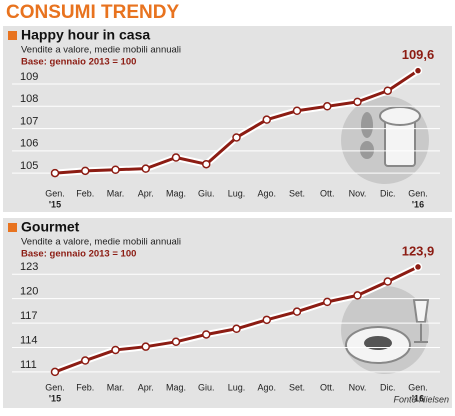 This screenshot has width=455, height=416. I want to click on value-label: 109,6, so click(418, 54).